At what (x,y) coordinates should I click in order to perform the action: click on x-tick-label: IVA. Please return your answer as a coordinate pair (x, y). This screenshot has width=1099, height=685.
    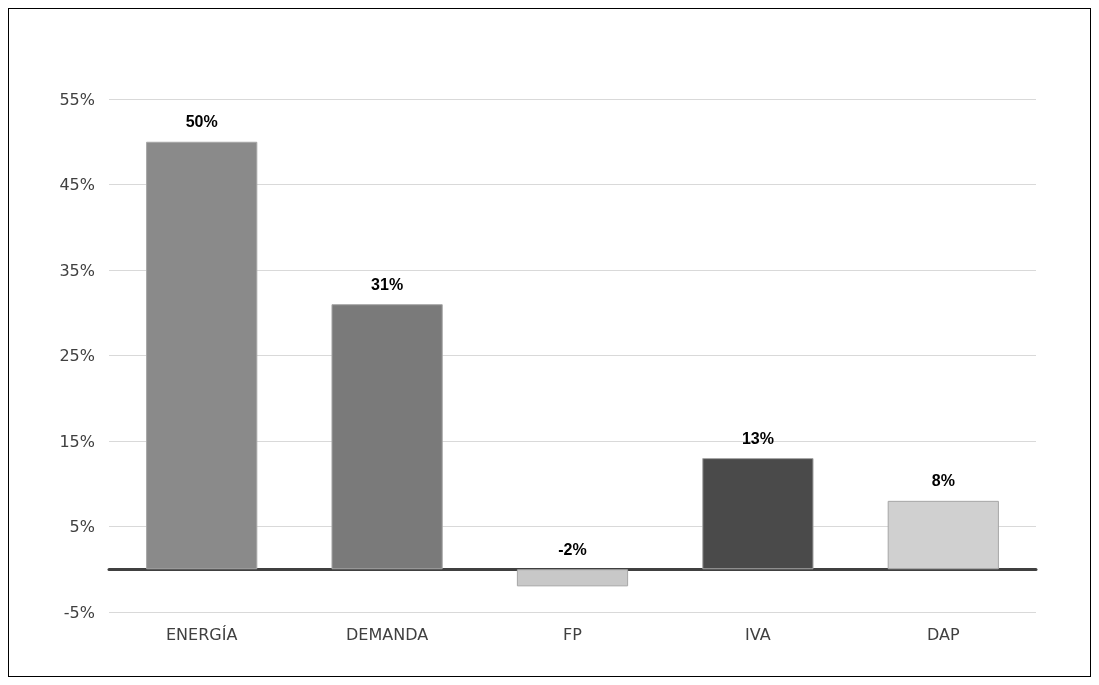
    Looking at the image, I should click on (758, 634).